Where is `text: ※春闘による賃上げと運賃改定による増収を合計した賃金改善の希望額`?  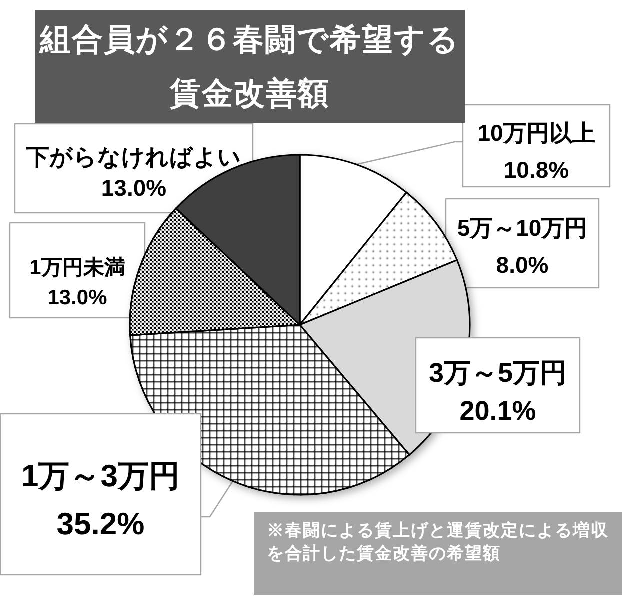 text: ※春闘による賃上げと運賃改定による増収を合計した賃金改善の希望額 is located at coordinates (438, 553).